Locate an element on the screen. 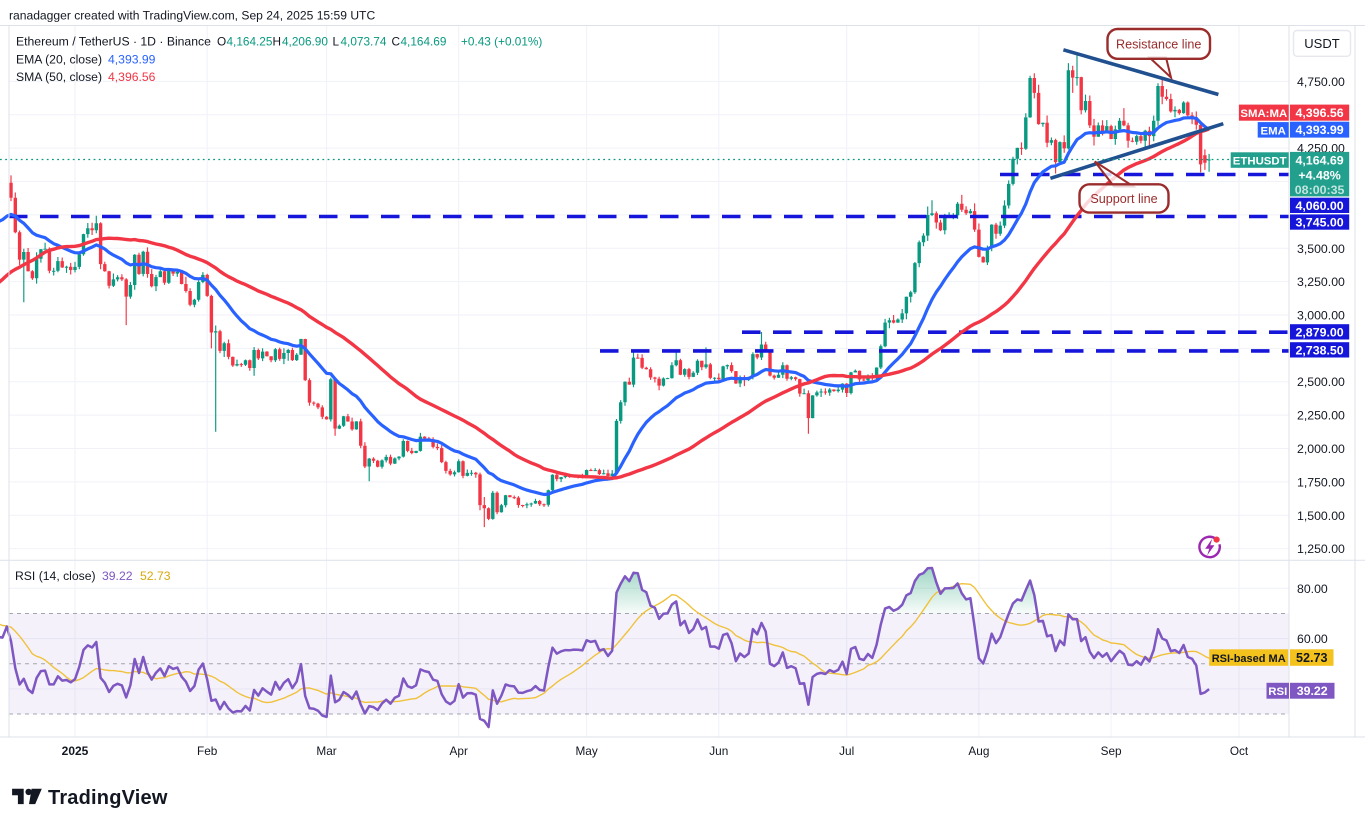 Image resolution: width=1365 pixels, height=826 pixels. svg-text: Feb is located at coordinates (207, 751).